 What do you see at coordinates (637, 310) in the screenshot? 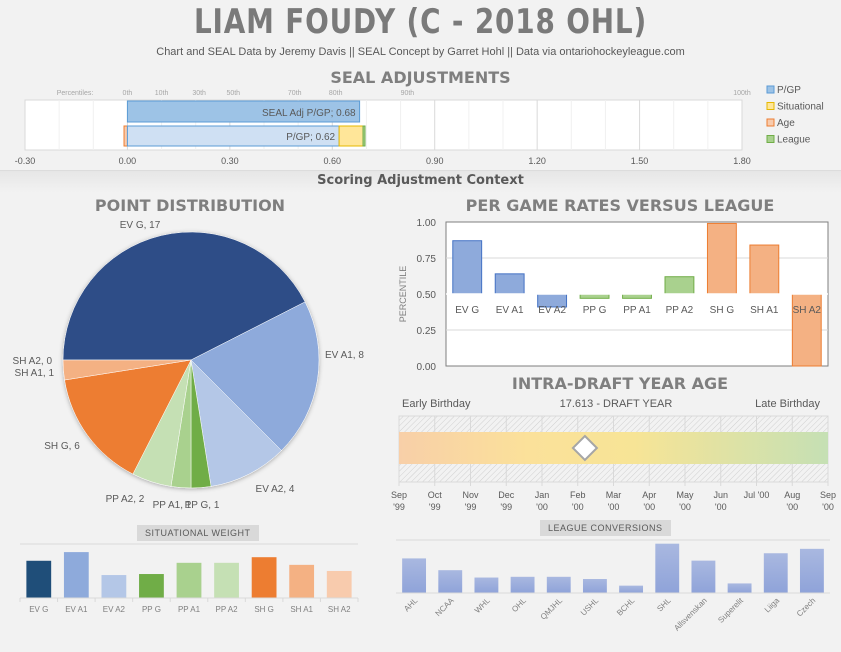
I see `pg-x-label: PP A1` at bounding box center [637, 310].